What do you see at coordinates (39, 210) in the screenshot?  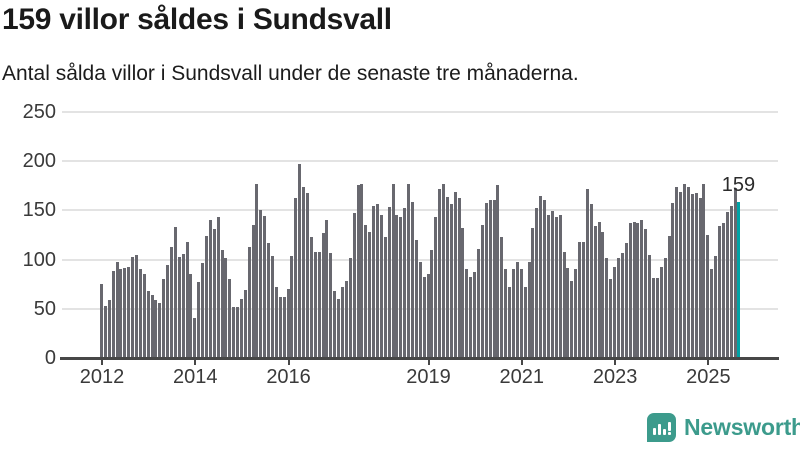 I see `y-tick-label: 150` at bounding box center [39, 210].